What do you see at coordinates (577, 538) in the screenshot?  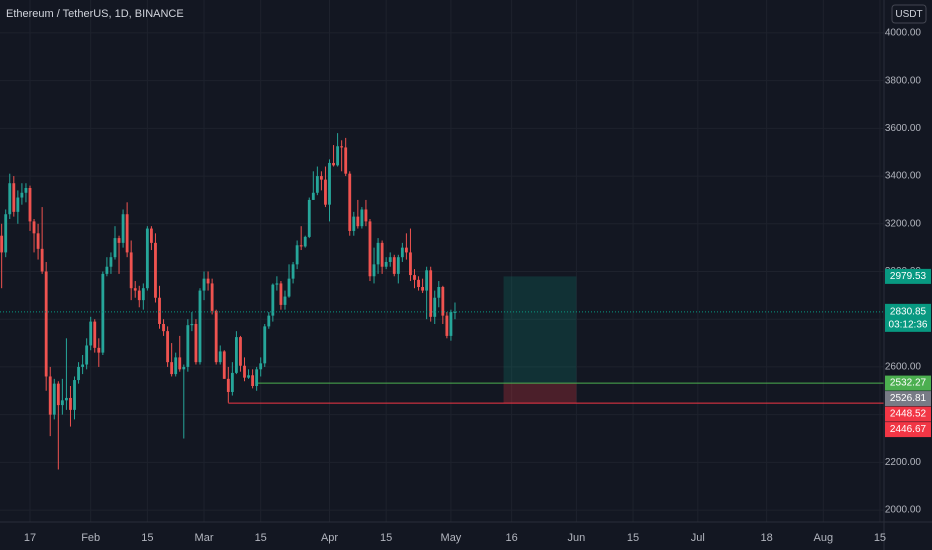 I see `x-tick-label: Jun` at bounding box center [577, 538].